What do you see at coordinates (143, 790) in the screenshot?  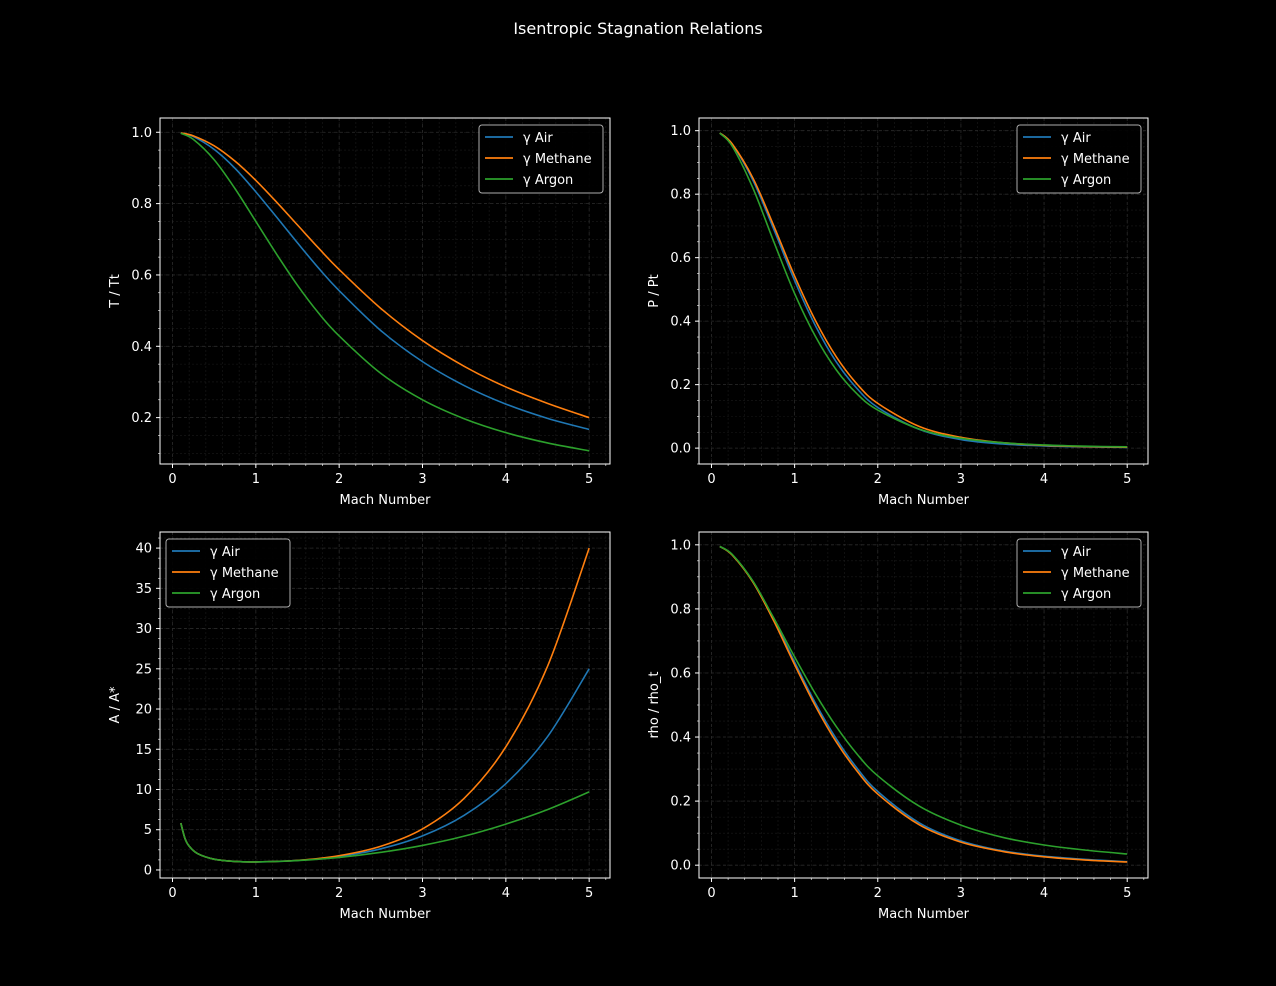 I see `y-tick-label: 10` at bounding box center [143, 790].